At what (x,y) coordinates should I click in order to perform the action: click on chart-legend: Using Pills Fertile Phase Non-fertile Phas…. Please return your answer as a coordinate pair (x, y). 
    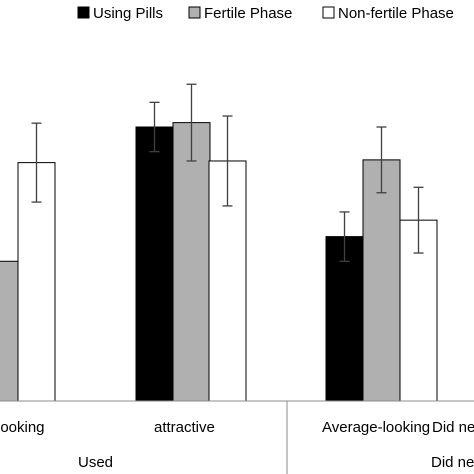
    Looking at the image, I should click on (265, 13).